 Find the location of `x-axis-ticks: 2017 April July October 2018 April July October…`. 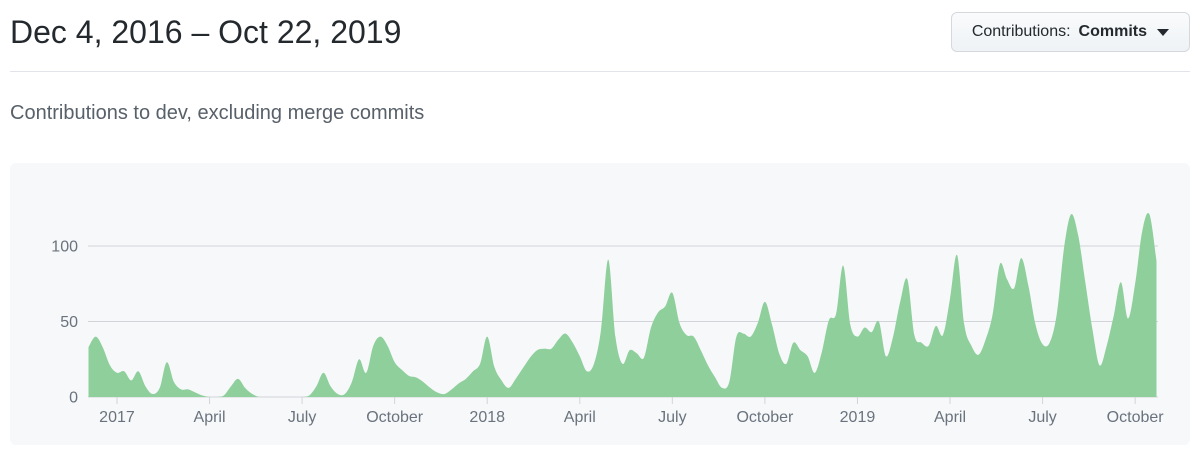

x-axis-ticks: 2017 April July October 2018 April July October… is located at coordinates (631, 411).